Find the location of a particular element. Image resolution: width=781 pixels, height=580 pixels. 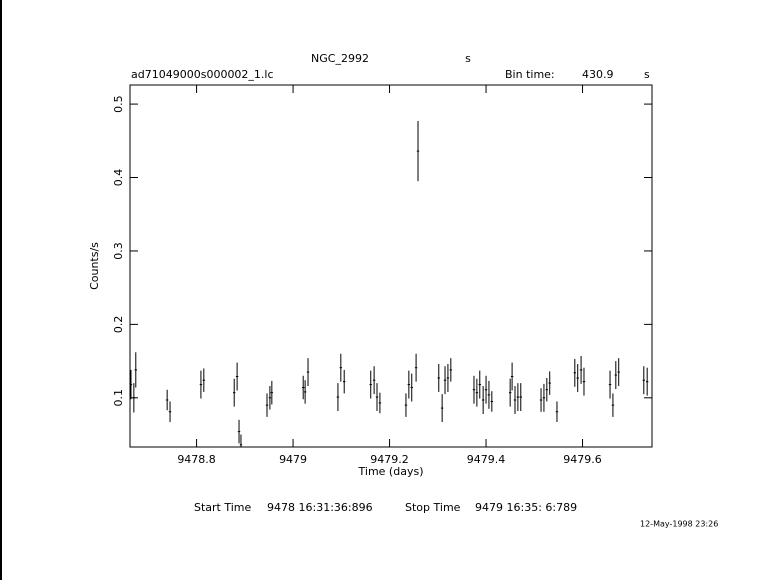

y-axis-label: Counts/s is located at coordinates (94, 266).